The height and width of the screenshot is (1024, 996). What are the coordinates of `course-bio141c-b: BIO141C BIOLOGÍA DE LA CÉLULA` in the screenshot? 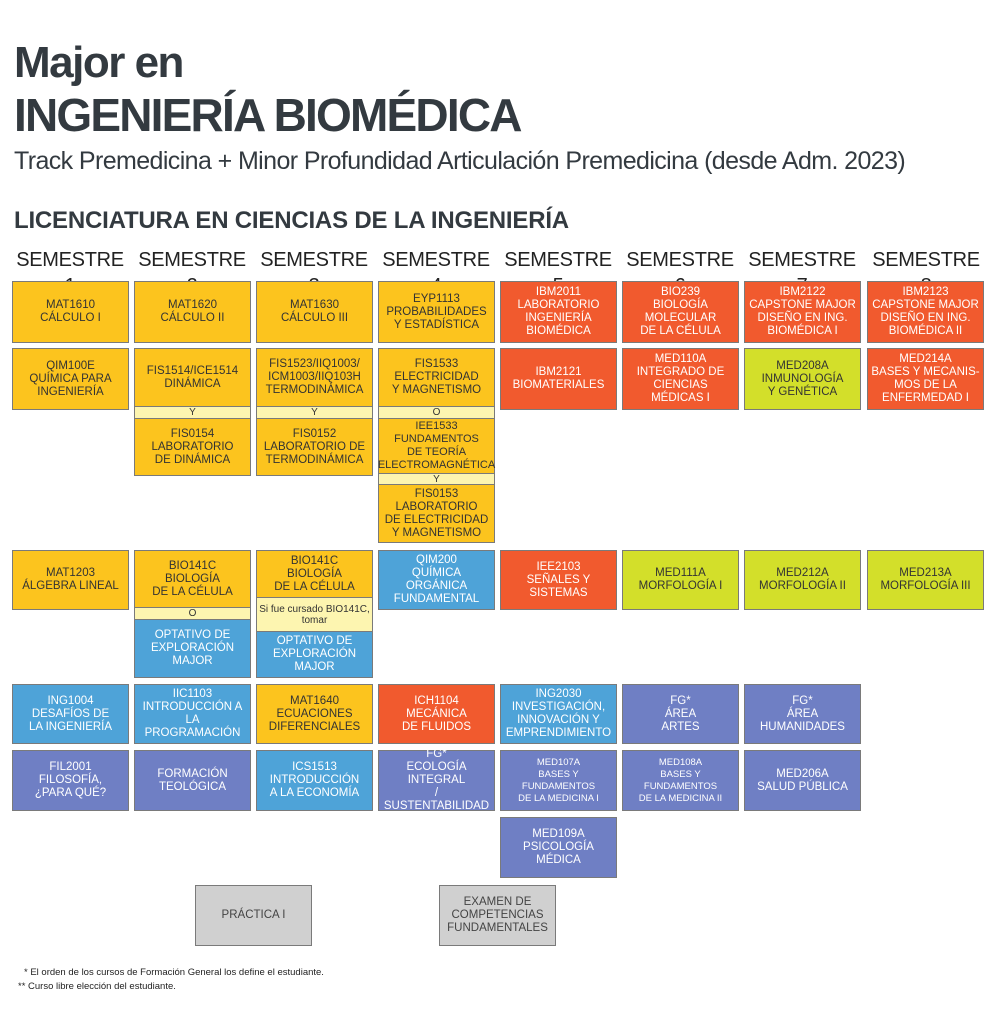 It's located at (314, 574).